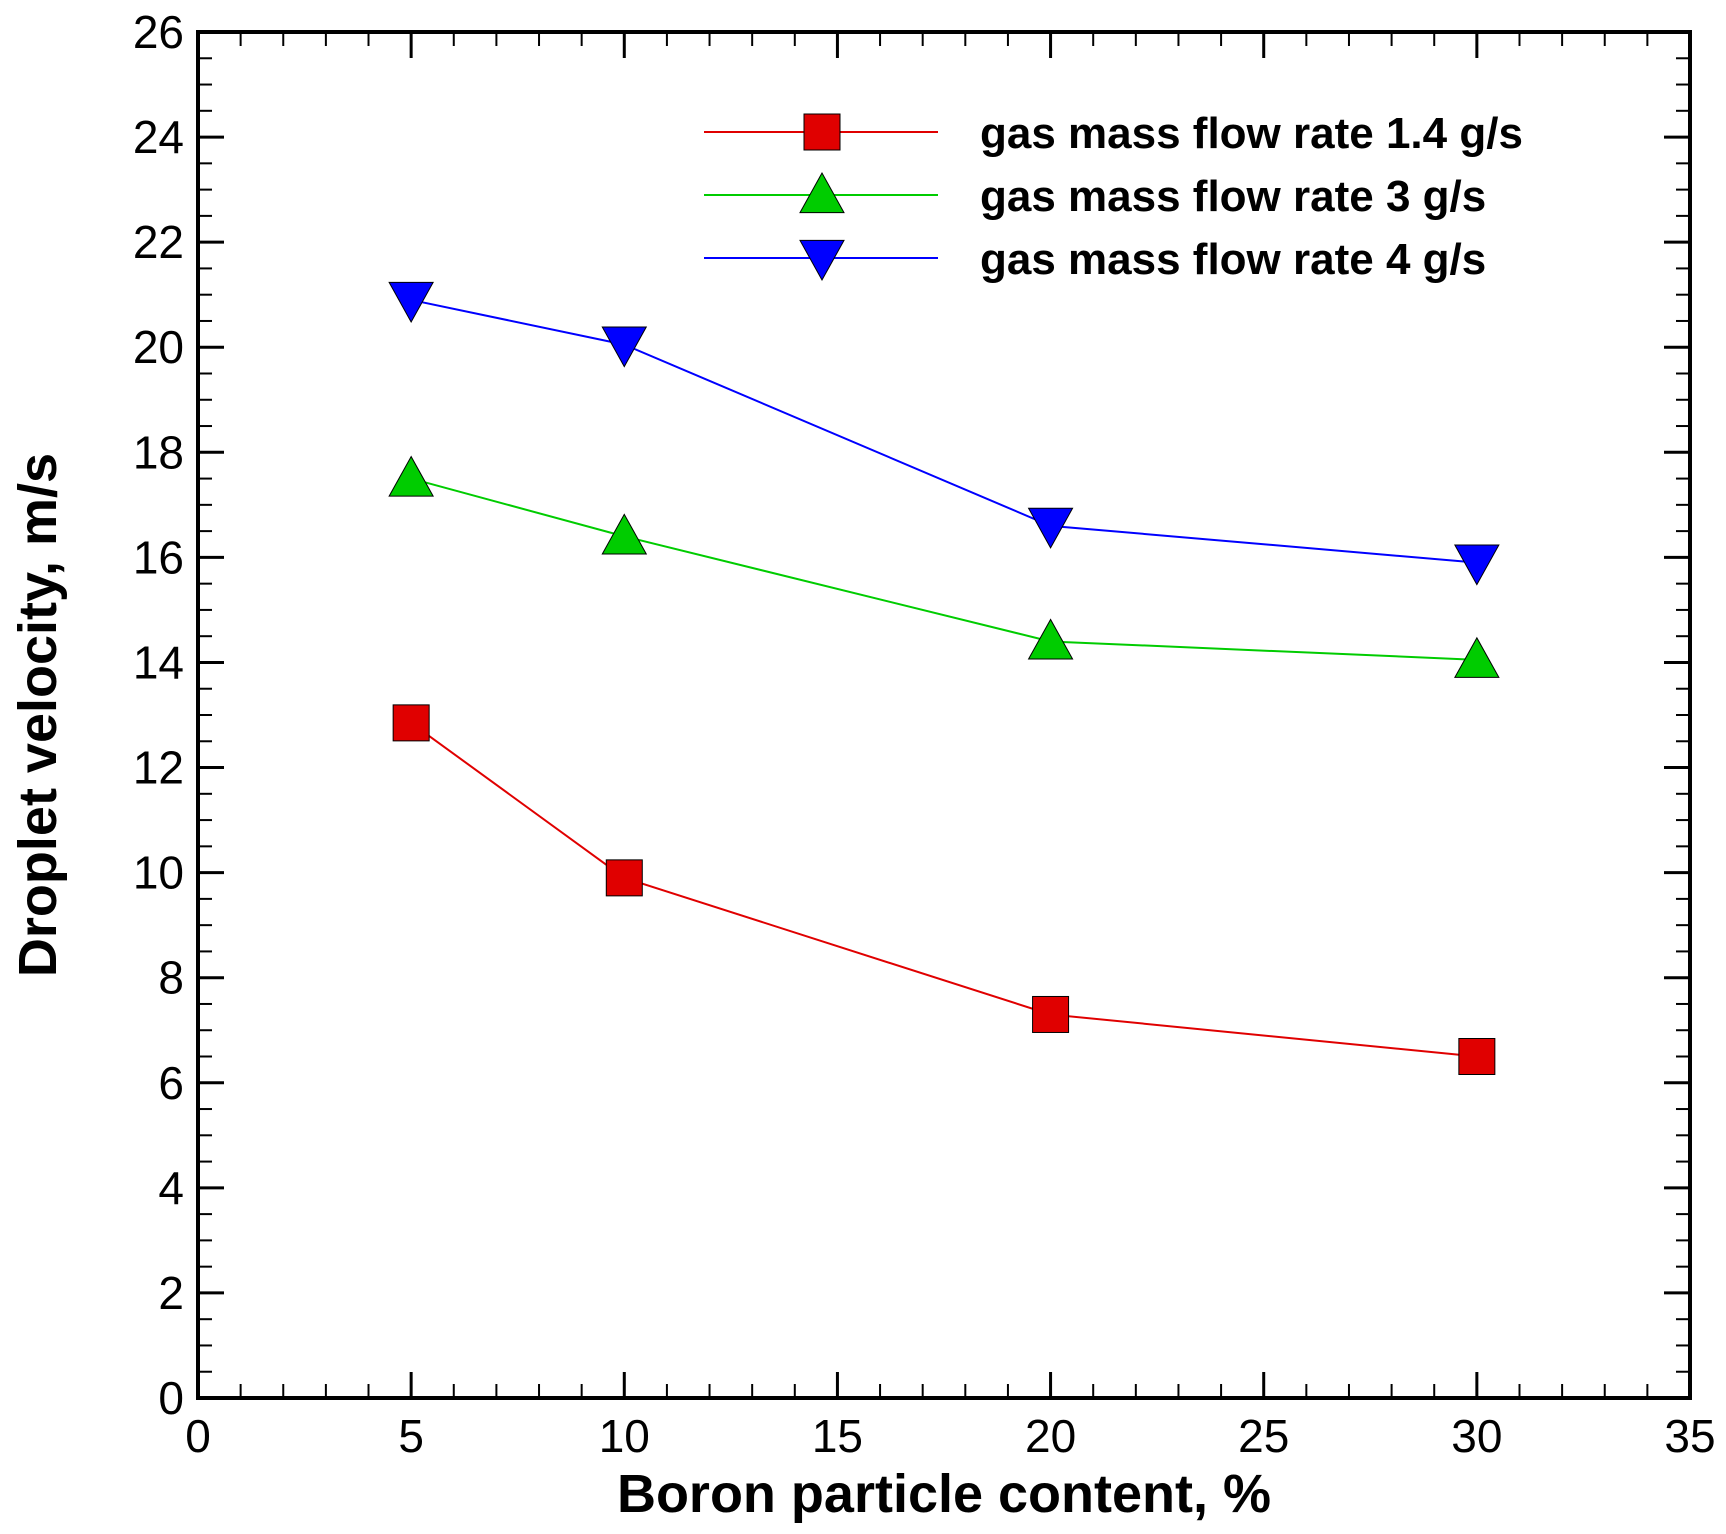  Describe the element at coordinates (1263, 1436) in the screenshot. I see `x-tick-label: 25` at that location.